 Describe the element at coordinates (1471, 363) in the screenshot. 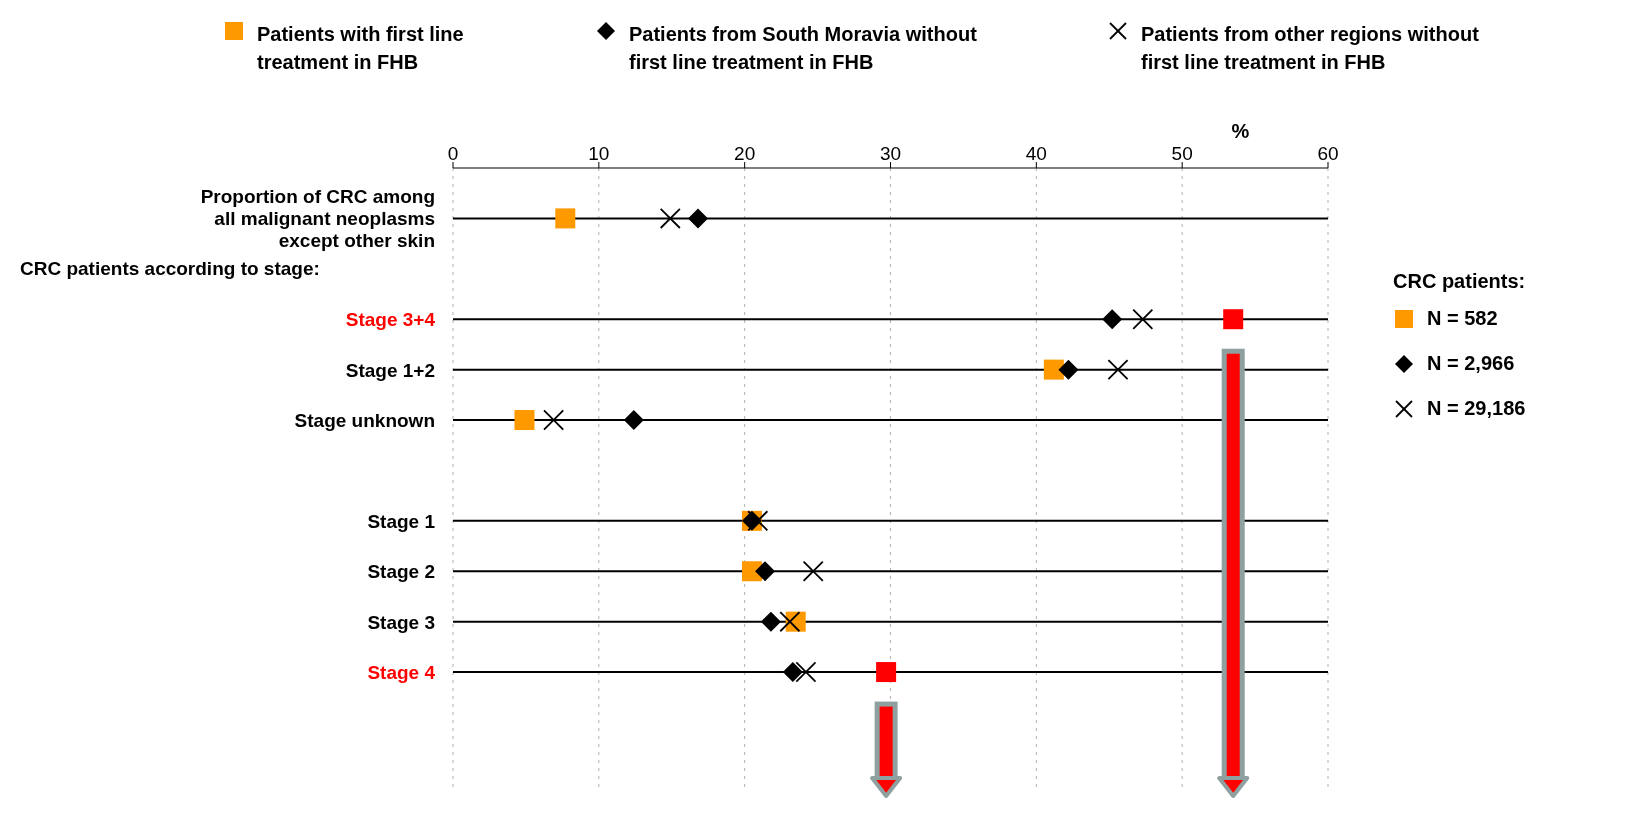

I see `text: N = 2,966` at that location.